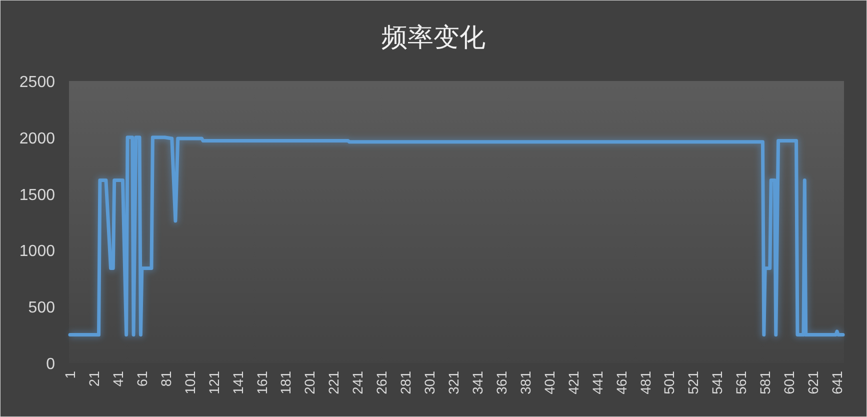 The image size is (867, 417). What do you see at coordinates (597, 382) in the screenshot?
I see `x-tick-label: 441` at bounding box center [597, 382].